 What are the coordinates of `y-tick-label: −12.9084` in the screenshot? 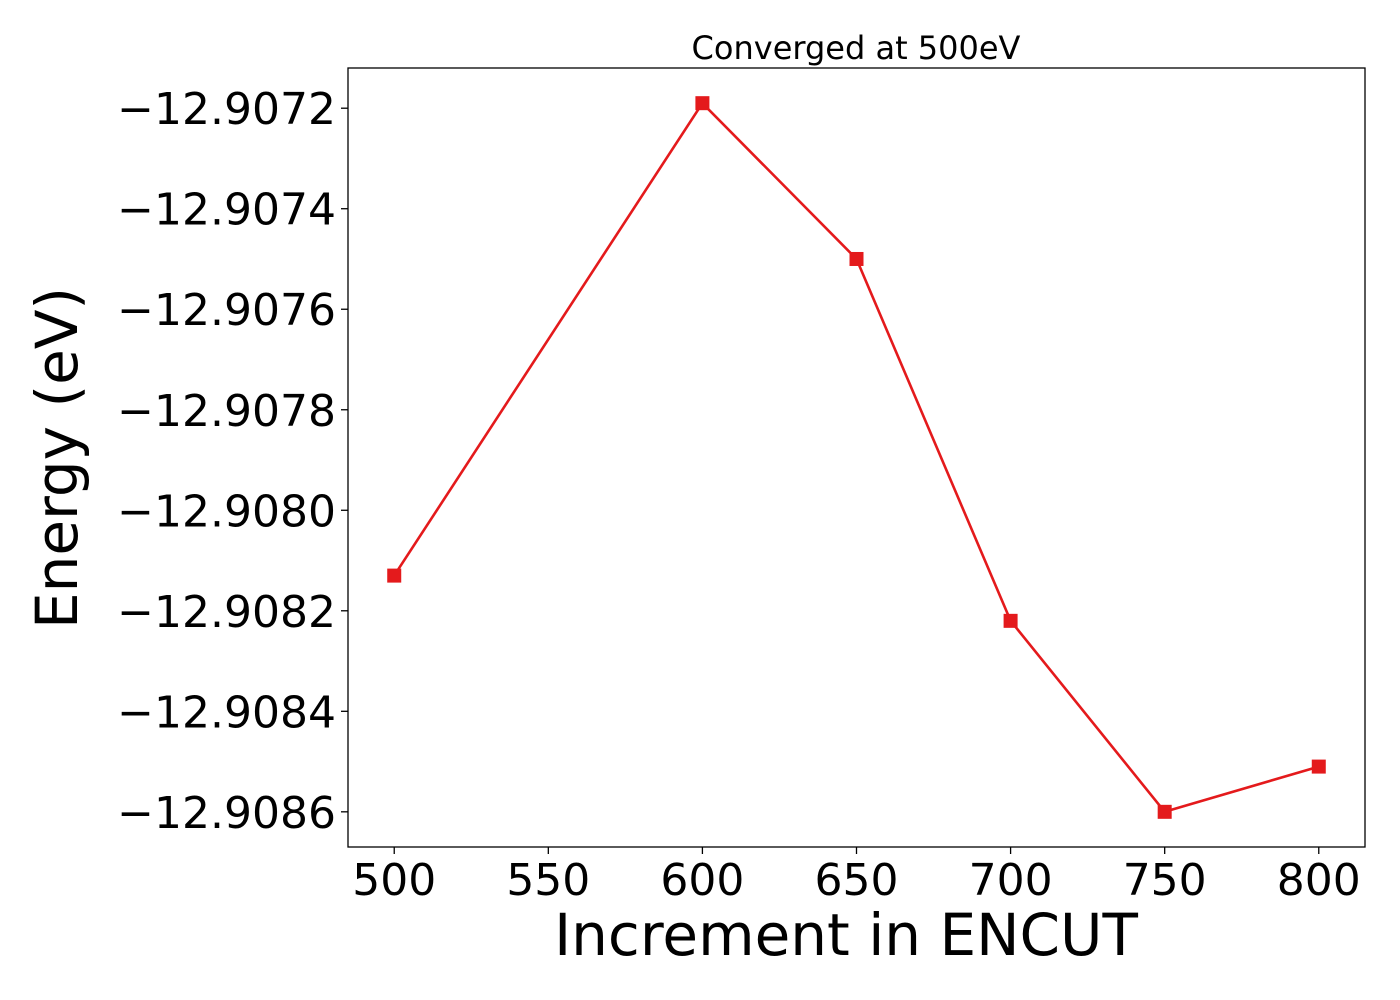 It's located at (226, 712).